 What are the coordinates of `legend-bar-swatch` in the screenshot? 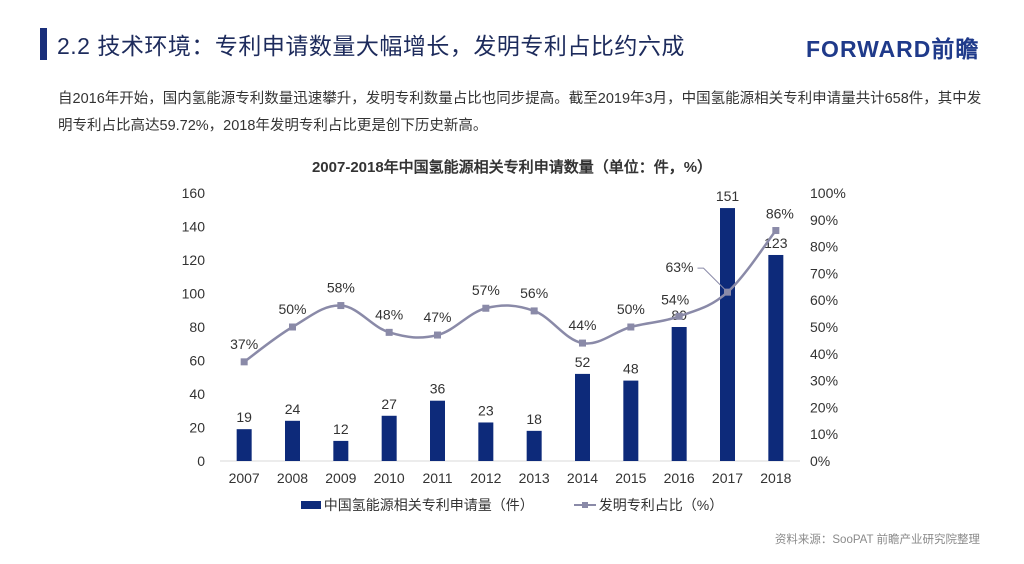 It's located at (310, 505).